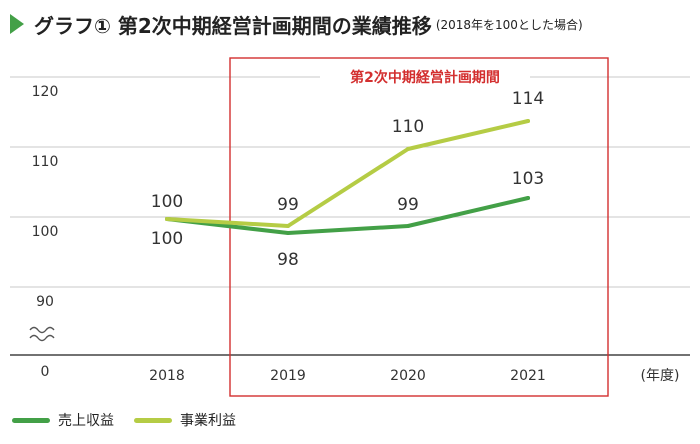 This screenshot has width=700, height=444. I want to click on x-tick-label: 2020, so click(408, 376).